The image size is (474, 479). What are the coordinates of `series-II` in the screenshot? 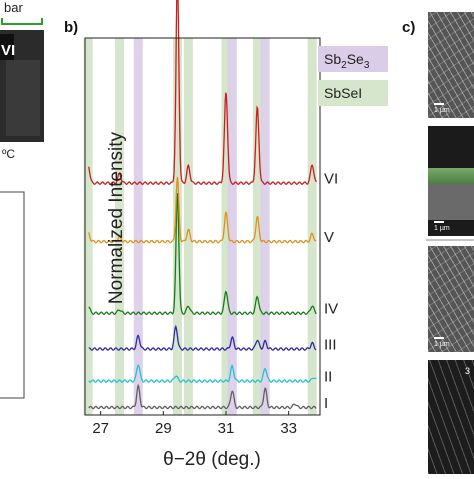 It's located at (202, 373).